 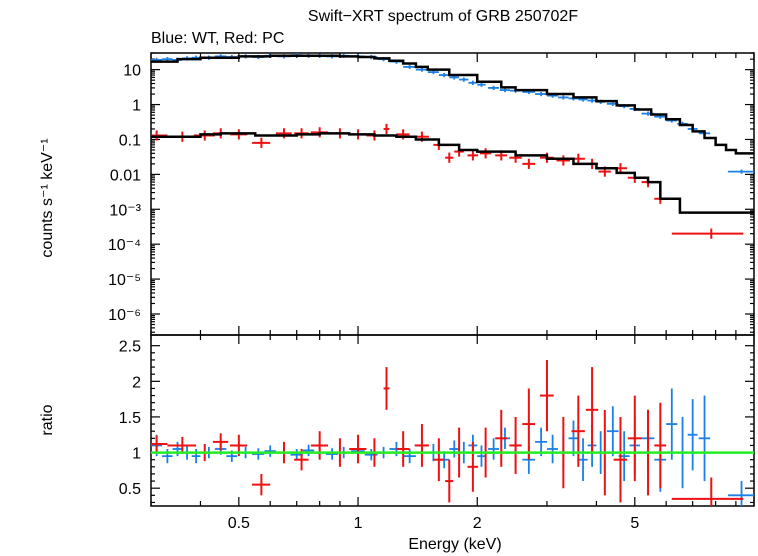 I want to click on x-tick-label: 2, so click(x=477, y=523).